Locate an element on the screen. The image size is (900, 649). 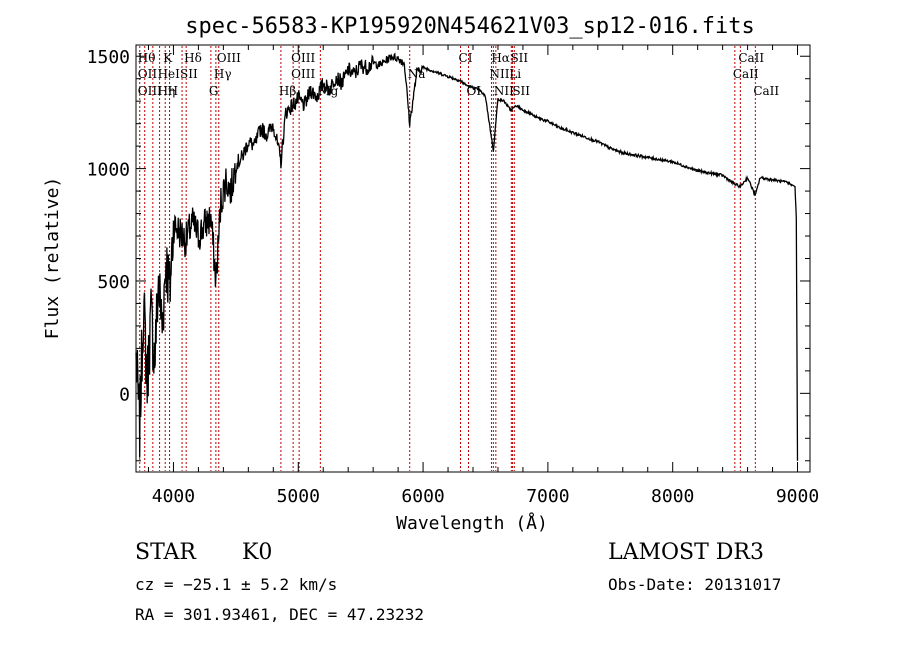
line-label-3-1: Hη is located at coordinates (167, 91).